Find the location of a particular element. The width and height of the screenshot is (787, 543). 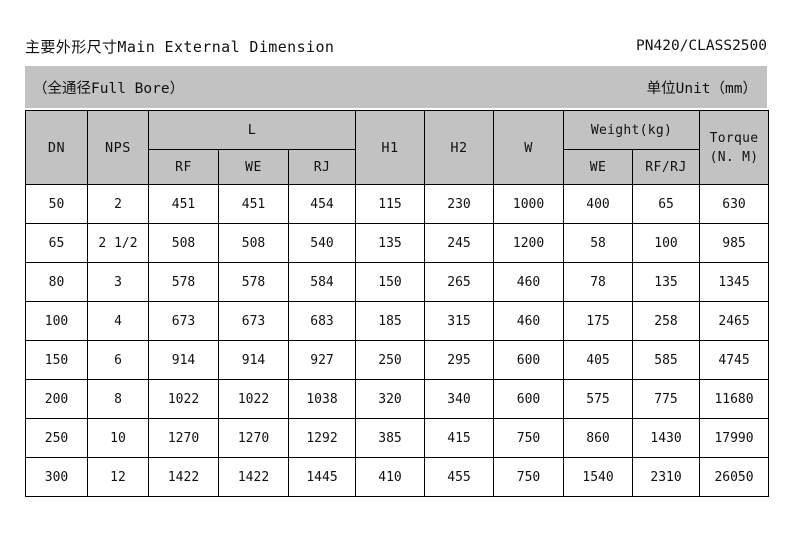

table-row: 300 12 1422 1422 1445 410 455 750 1540 2310 26050 is located at coordinates (397, 477).